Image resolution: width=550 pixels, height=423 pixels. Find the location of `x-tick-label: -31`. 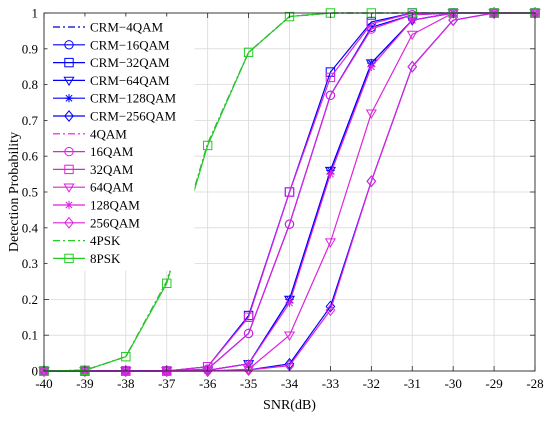

x-tick-label: -31 is located at coordinates (412, 383).